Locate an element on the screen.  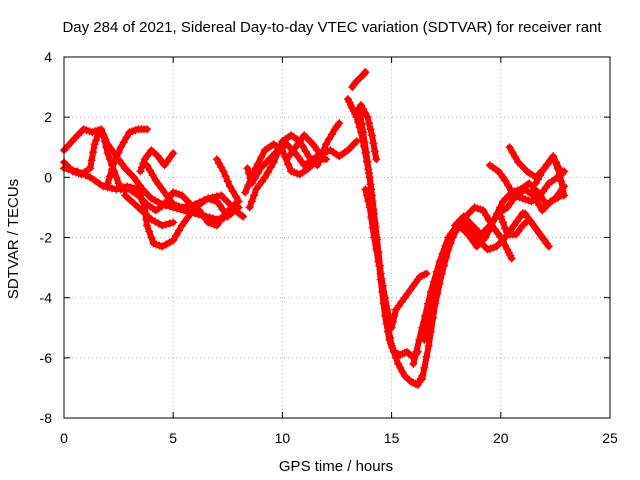
series-track-z is located at coordinates (550, 176).